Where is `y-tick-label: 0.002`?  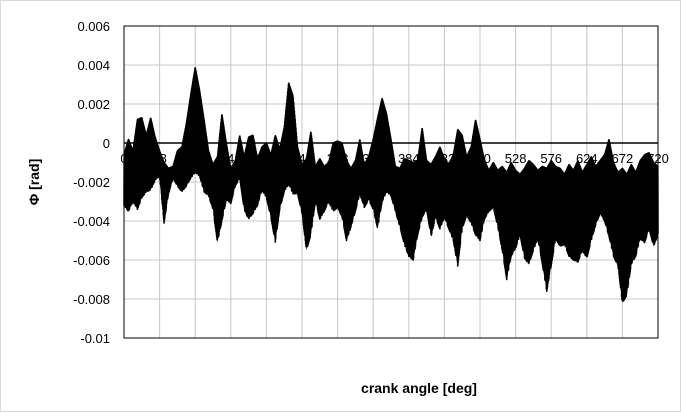
y-tick-label: 0.002 is located at coordinates (93, 104).